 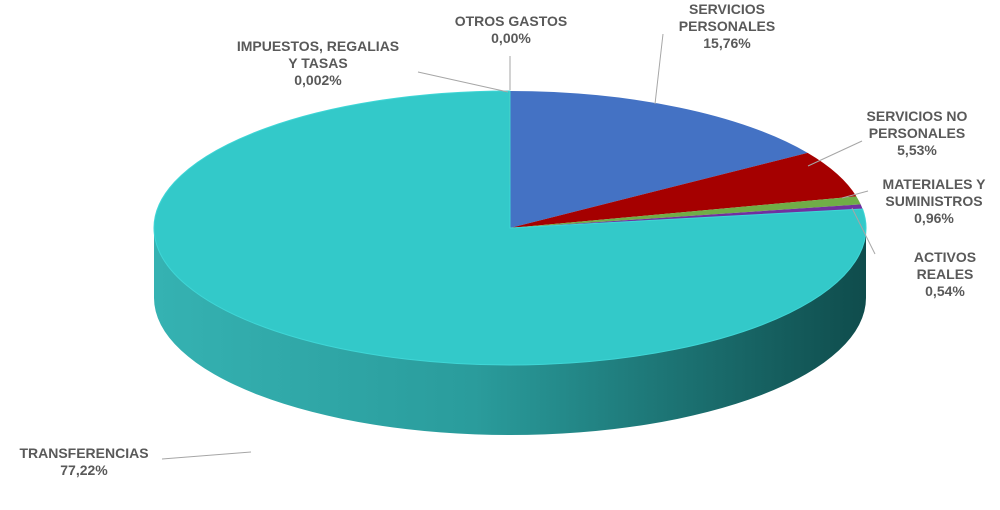 I want to click on pie-slice-nopersonales, so click(x=683, y=190).